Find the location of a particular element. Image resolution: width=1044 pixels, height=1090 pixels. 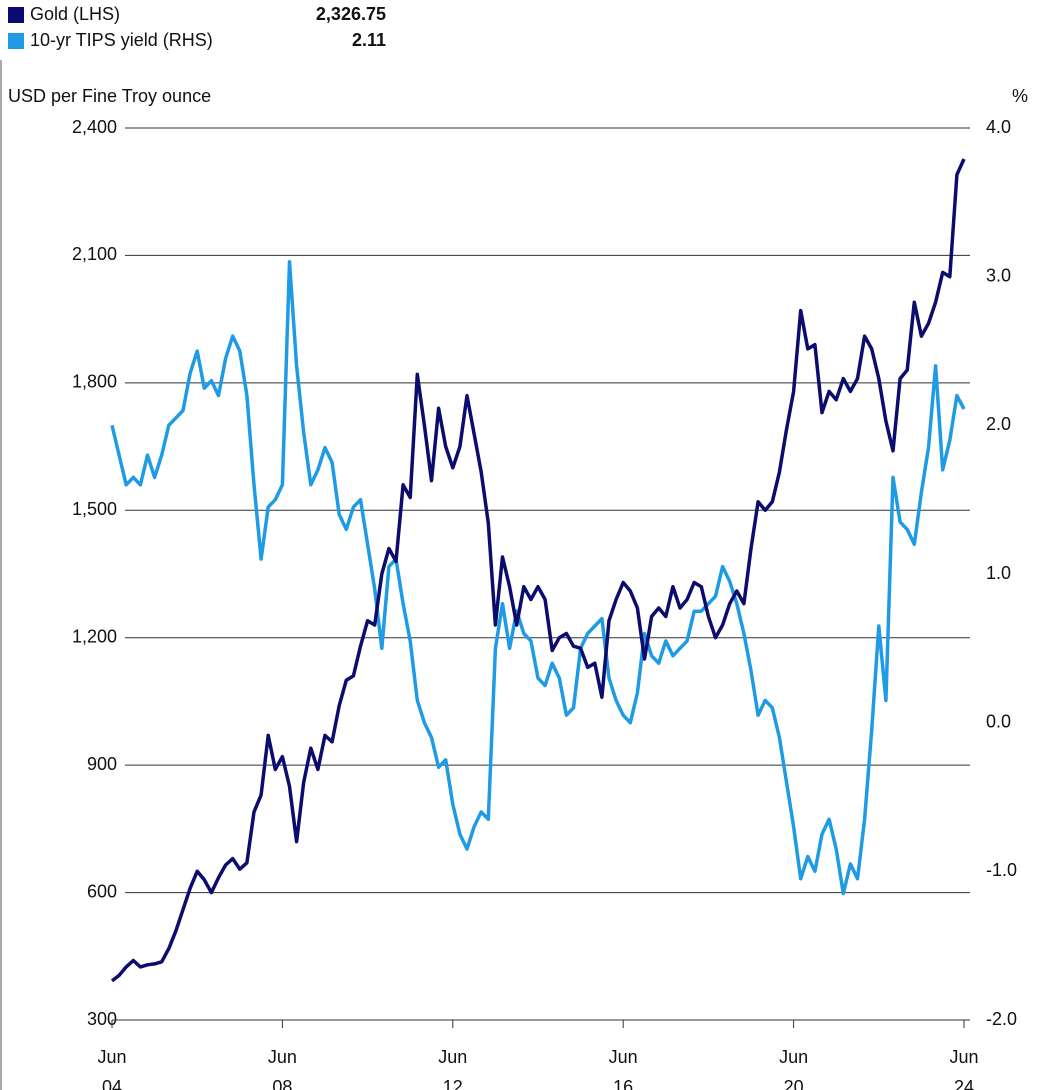

y2-tick-label: -1.0 is located at coordinates (1001, 870).